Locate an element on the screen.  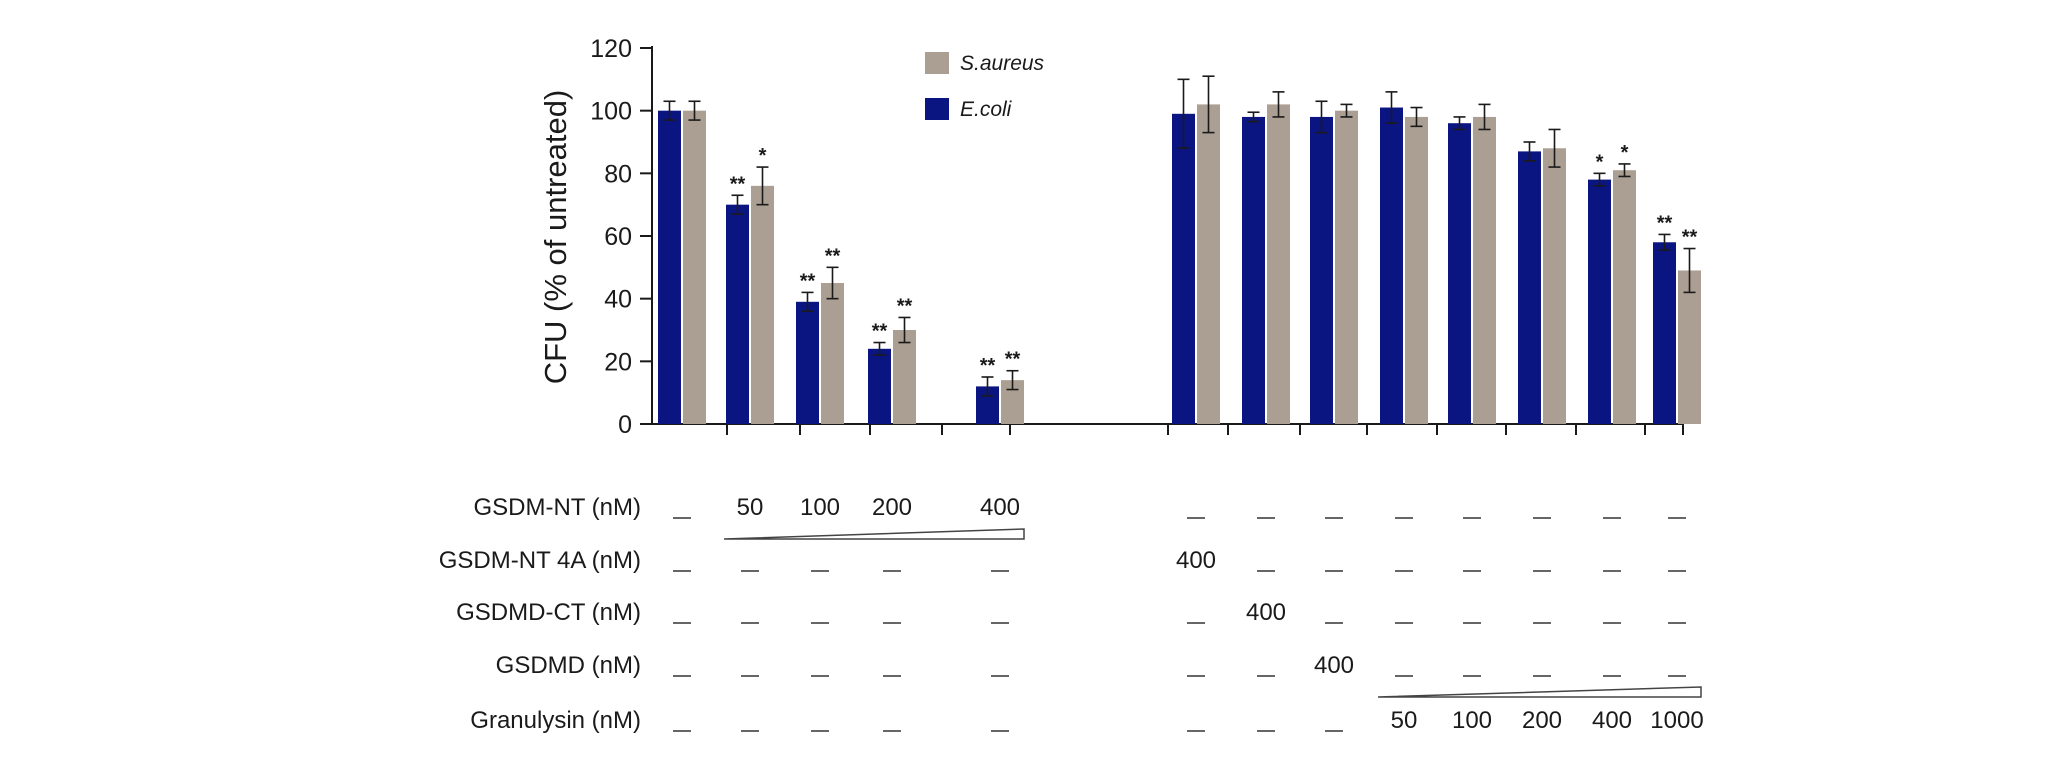
concentration-value: 1000 is located at coordinates (1676, 720).